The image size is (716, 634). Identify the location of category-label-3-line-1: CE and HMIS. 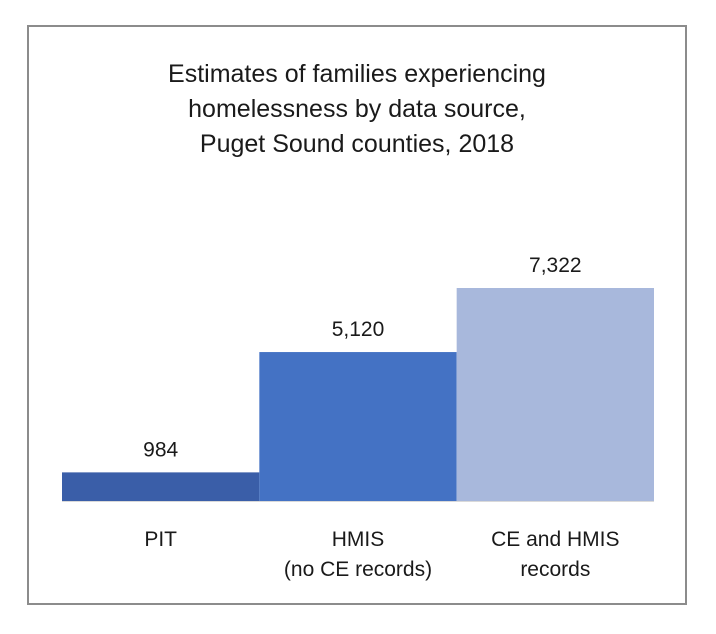
(555, 539).